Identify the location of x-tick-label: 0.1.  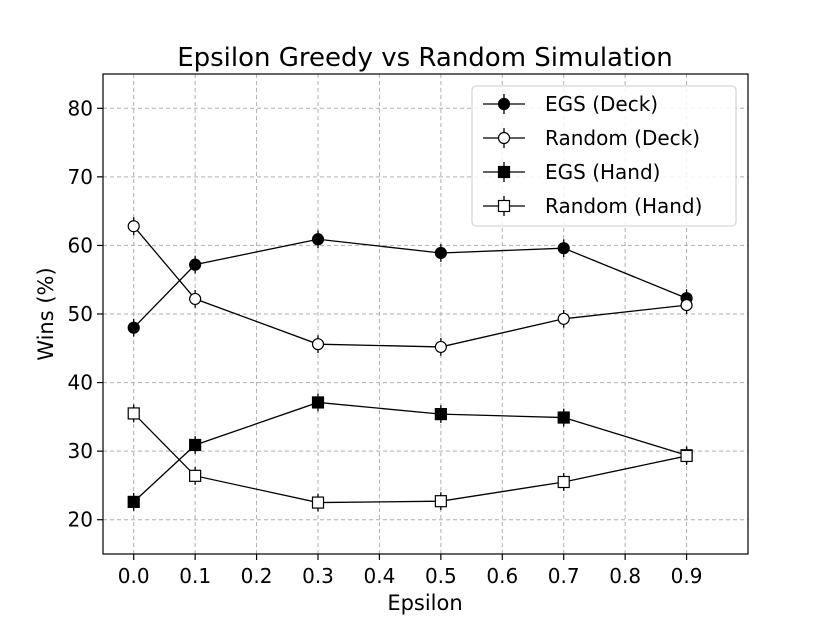
(195, 576).